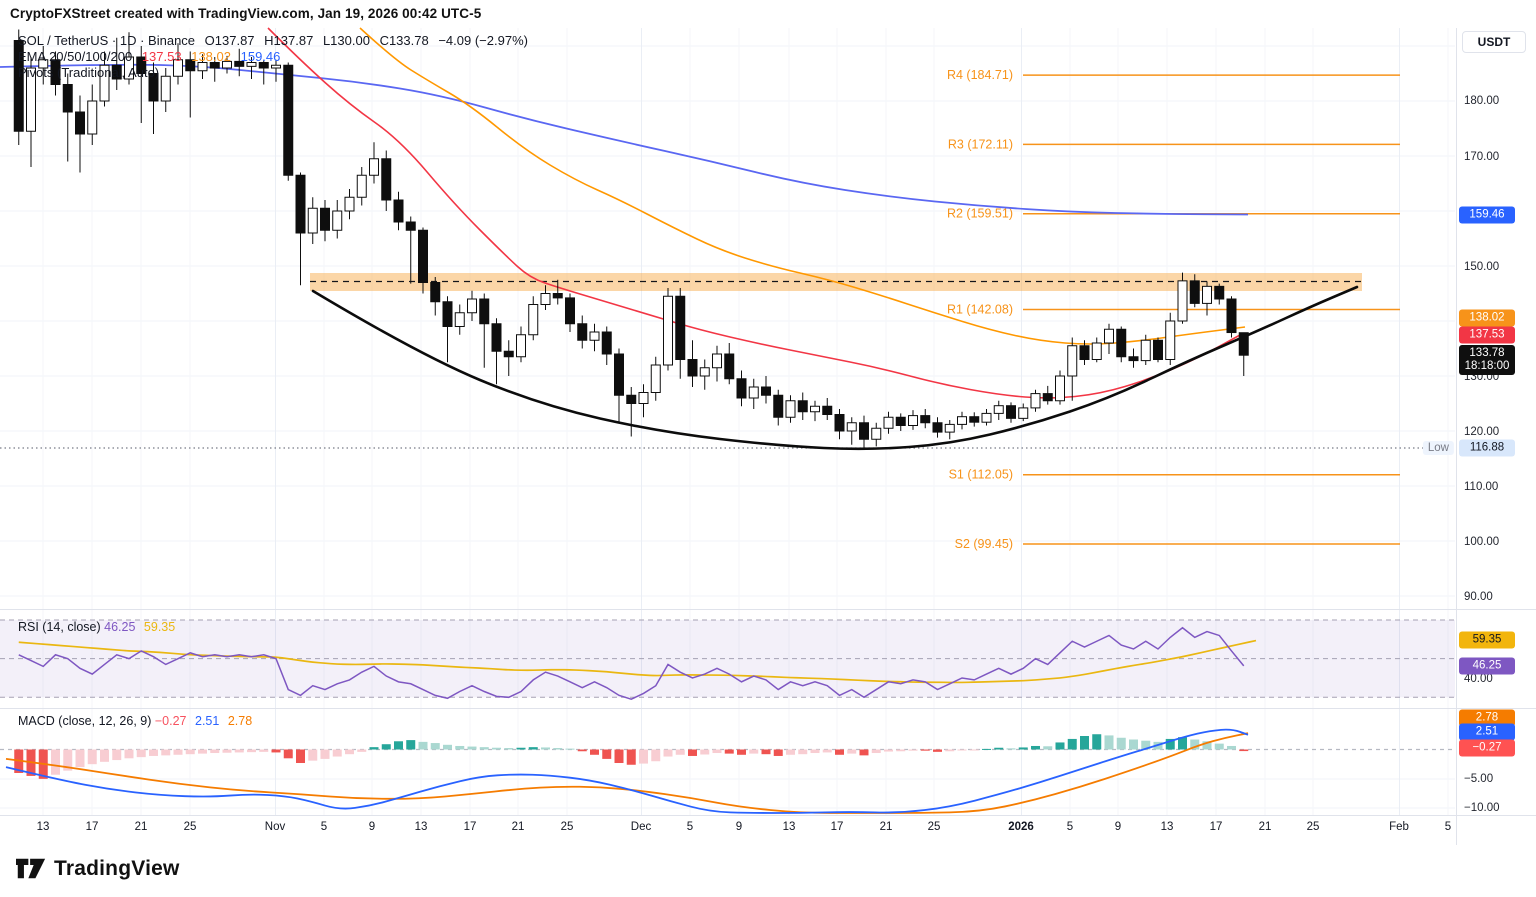 The height and width of the screenshot is (897, 1536). I want to click on ohlc-low: L130.00, so click(346, 40).